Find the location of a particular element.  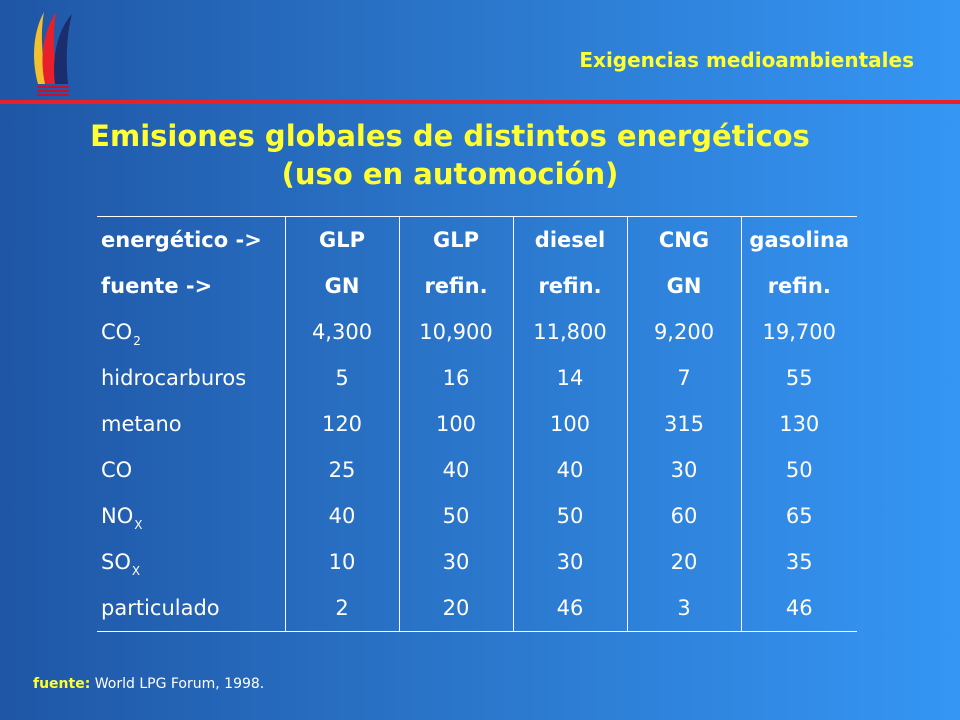

table-cell: 315 is located at coordinates (683, 424).